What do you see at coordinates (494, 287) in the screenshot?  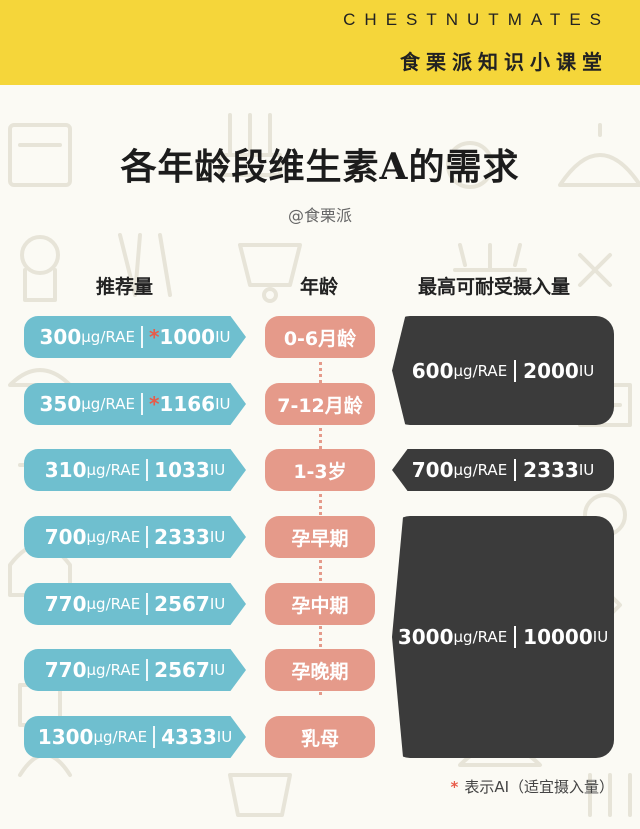 I see `column-header-upper-limit: 最高可耐受摄入量` at bounding box center [494, 287].